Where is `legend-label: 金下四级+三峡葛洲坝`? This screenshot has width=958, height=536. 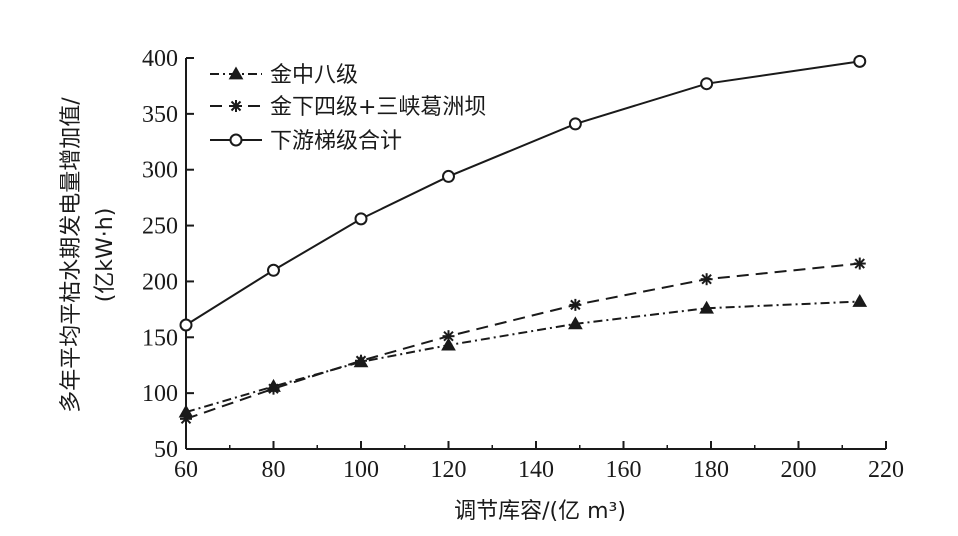
legend-label: 金下四级+三峡葛洲坝 is located at coordinates (378, 107).